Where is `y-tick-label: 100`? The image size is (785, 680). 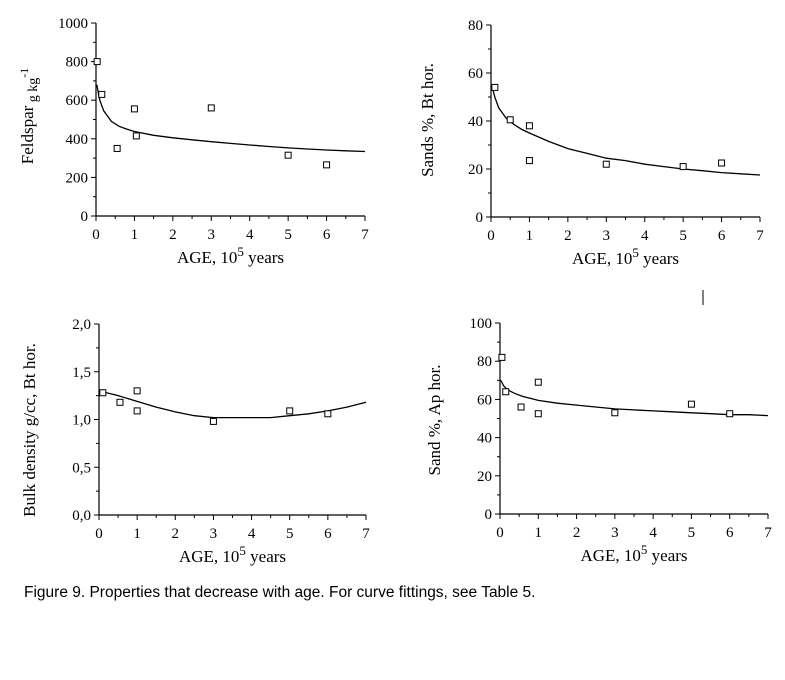
y-tick-label: 100 is located at coordinates (481, 324).